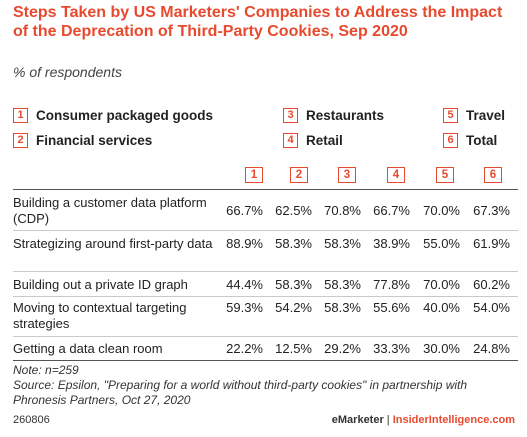 This screenshot has width=527, height=437. I want to click on table-cell: 62.5%, so click(293, 210).